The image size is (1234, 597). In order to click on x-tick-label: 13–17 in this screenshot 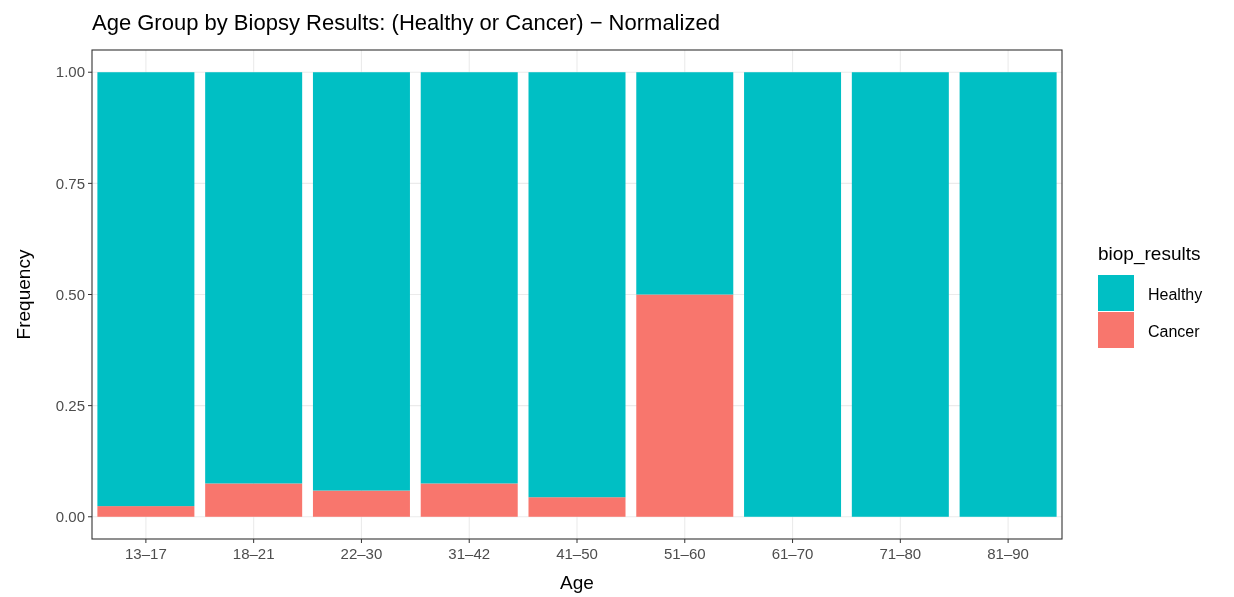, I will do `click(146, 553)`.